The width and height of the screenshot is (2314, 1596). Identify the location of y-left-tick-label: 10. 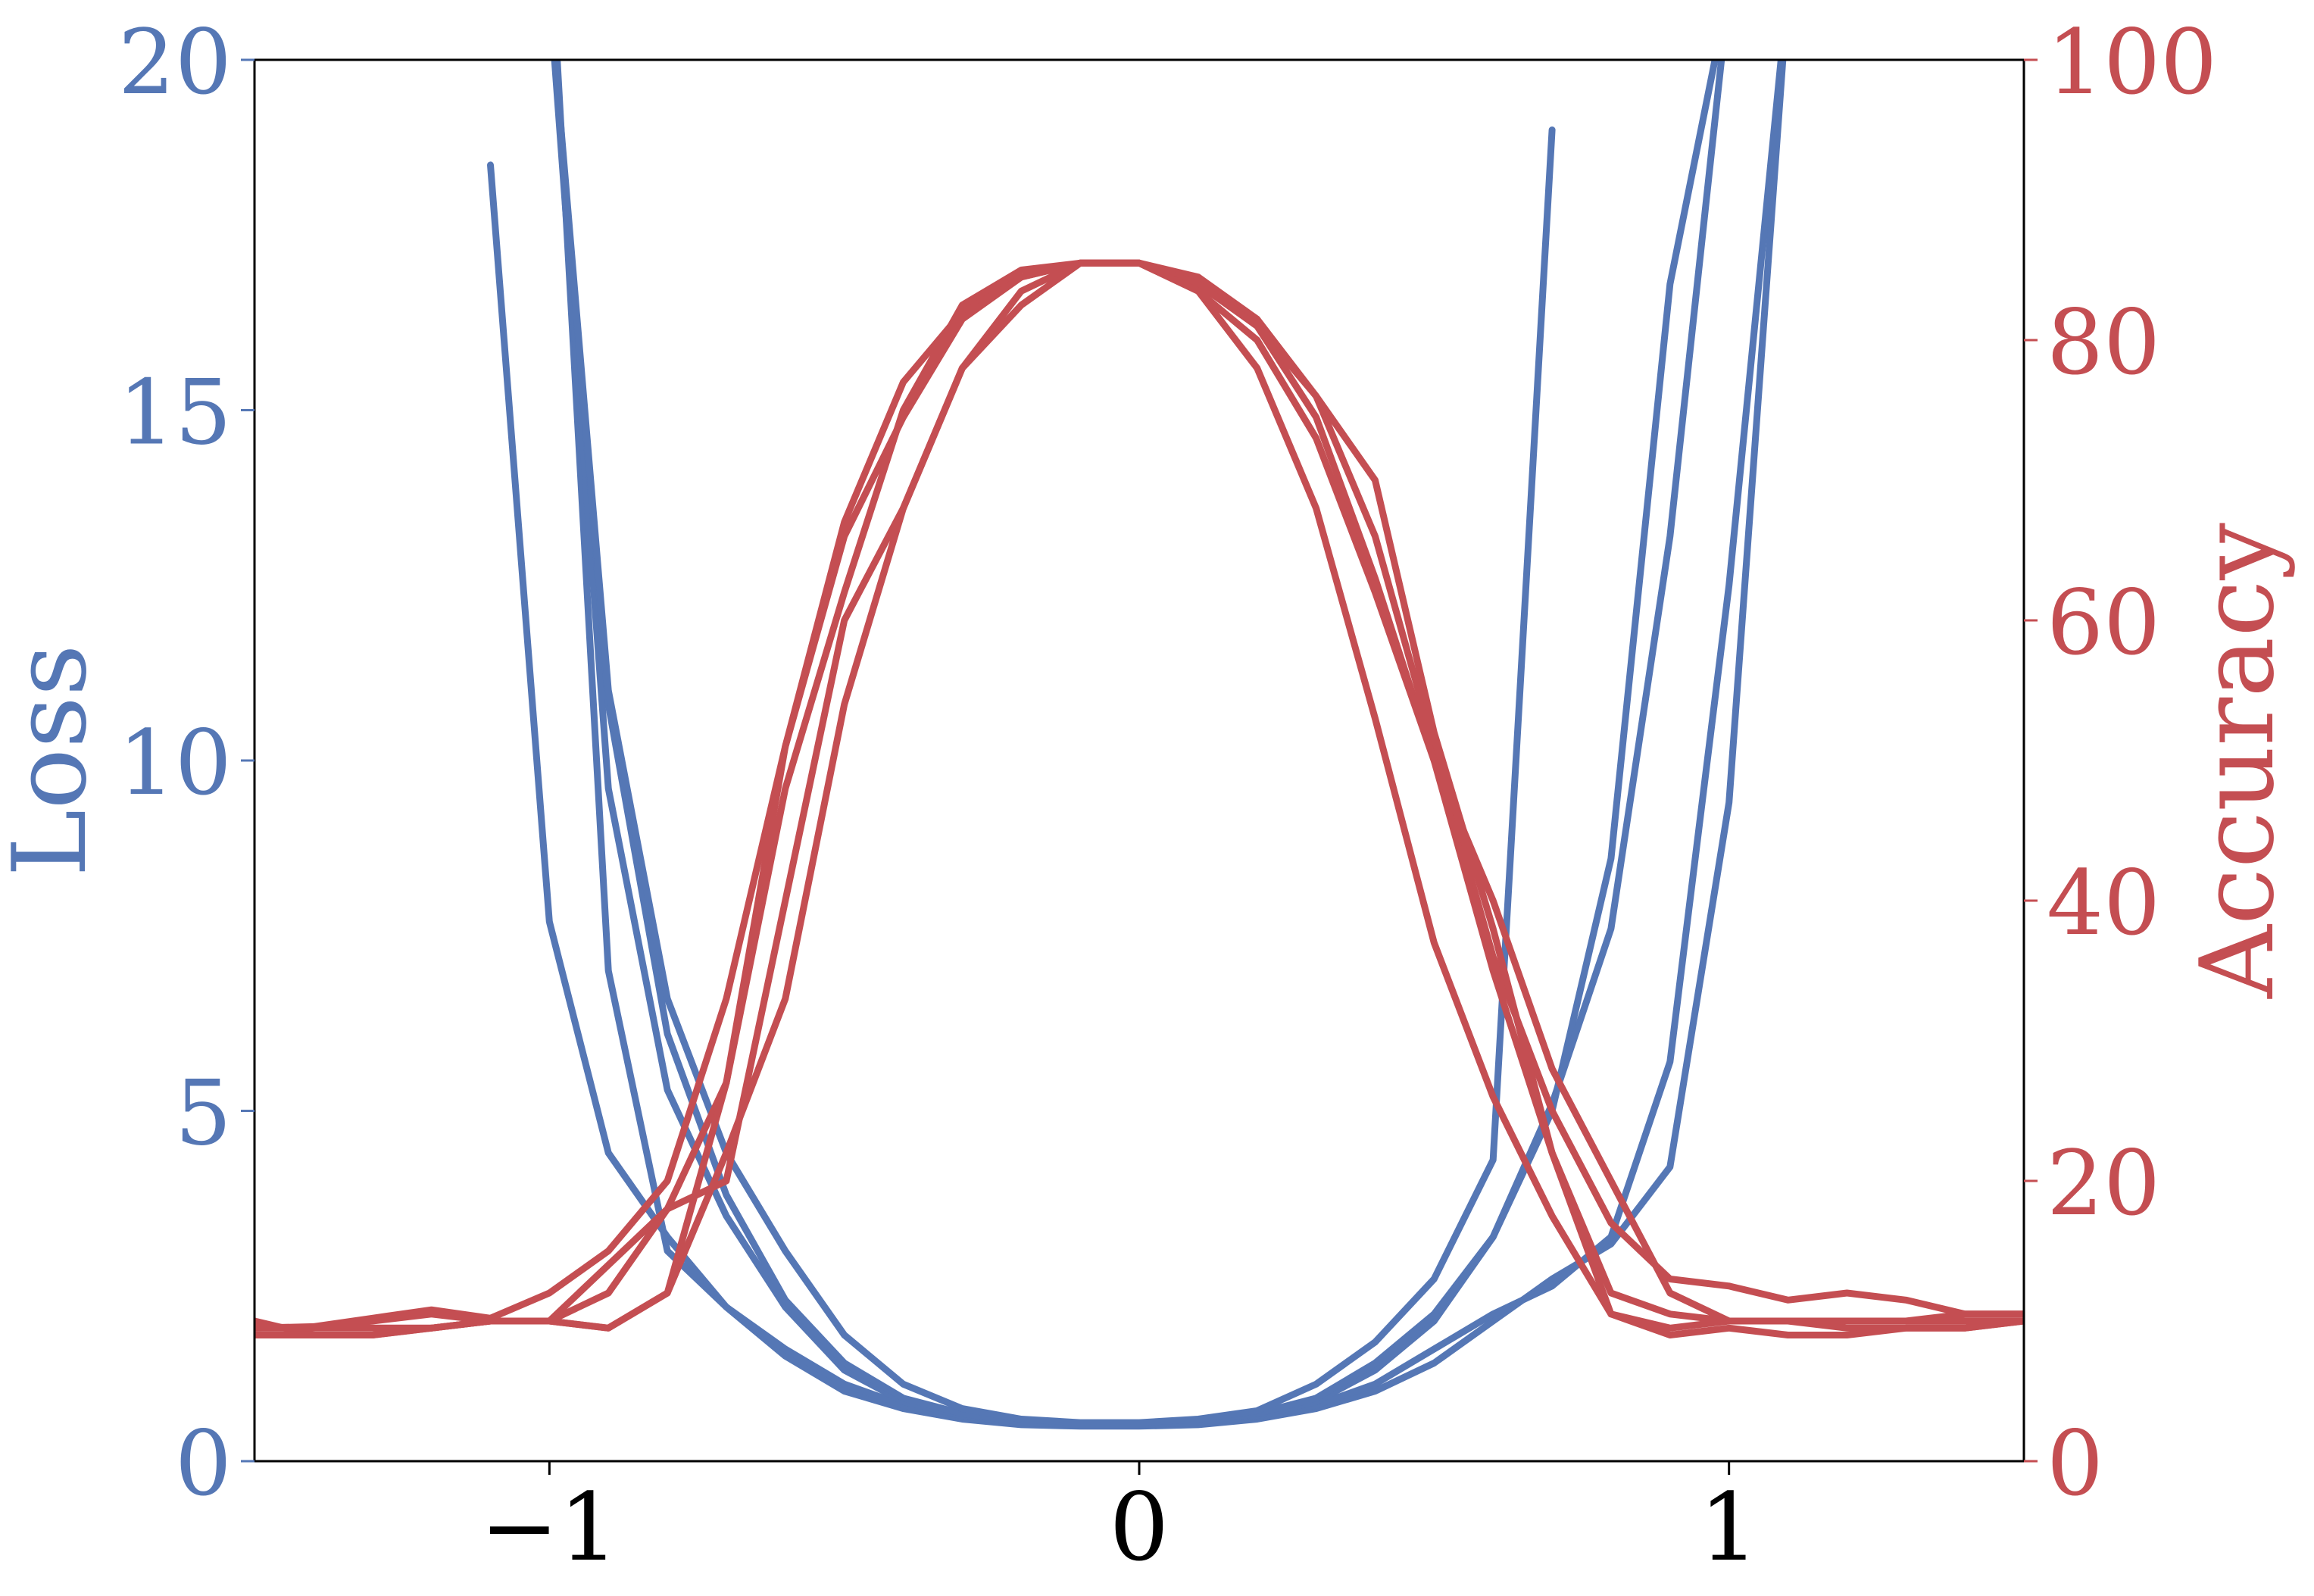
(175, 763).